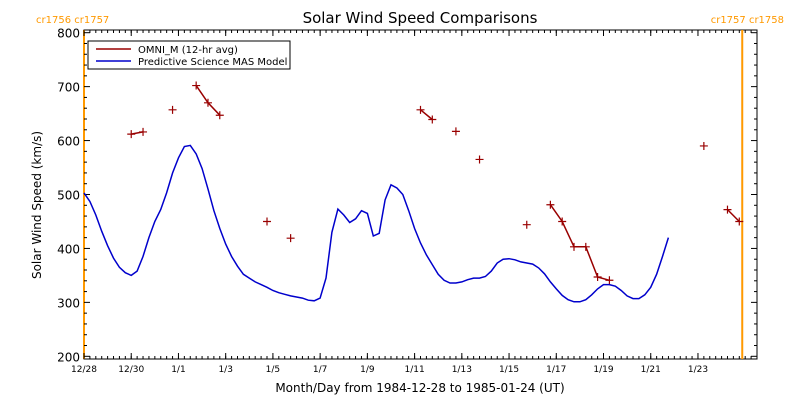 Image resolution: width=800 pixels, height=400 pixels. What do you see at coordinates (131, 370) in the screenshot?
I see `x-tick-label: 12/30` at bounding box center [131, 370].